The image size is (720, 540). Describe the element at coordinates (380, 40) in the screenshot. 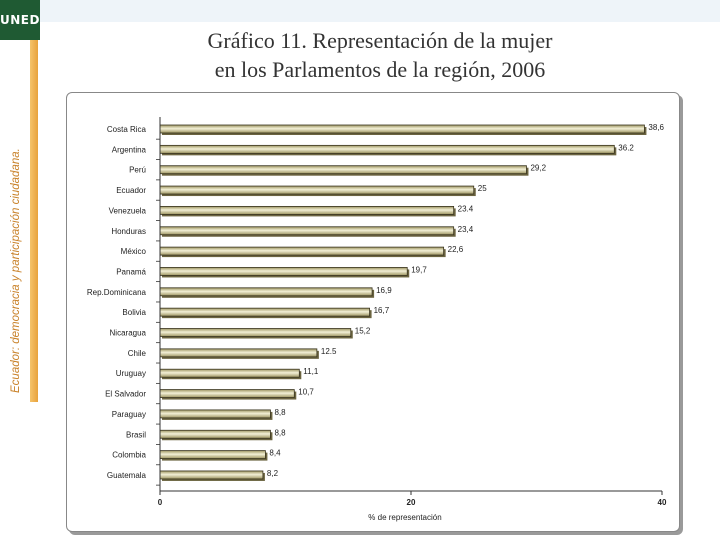

I see `chart-title-line-1: Gráfico 11. Representación de la mujer` at that location.